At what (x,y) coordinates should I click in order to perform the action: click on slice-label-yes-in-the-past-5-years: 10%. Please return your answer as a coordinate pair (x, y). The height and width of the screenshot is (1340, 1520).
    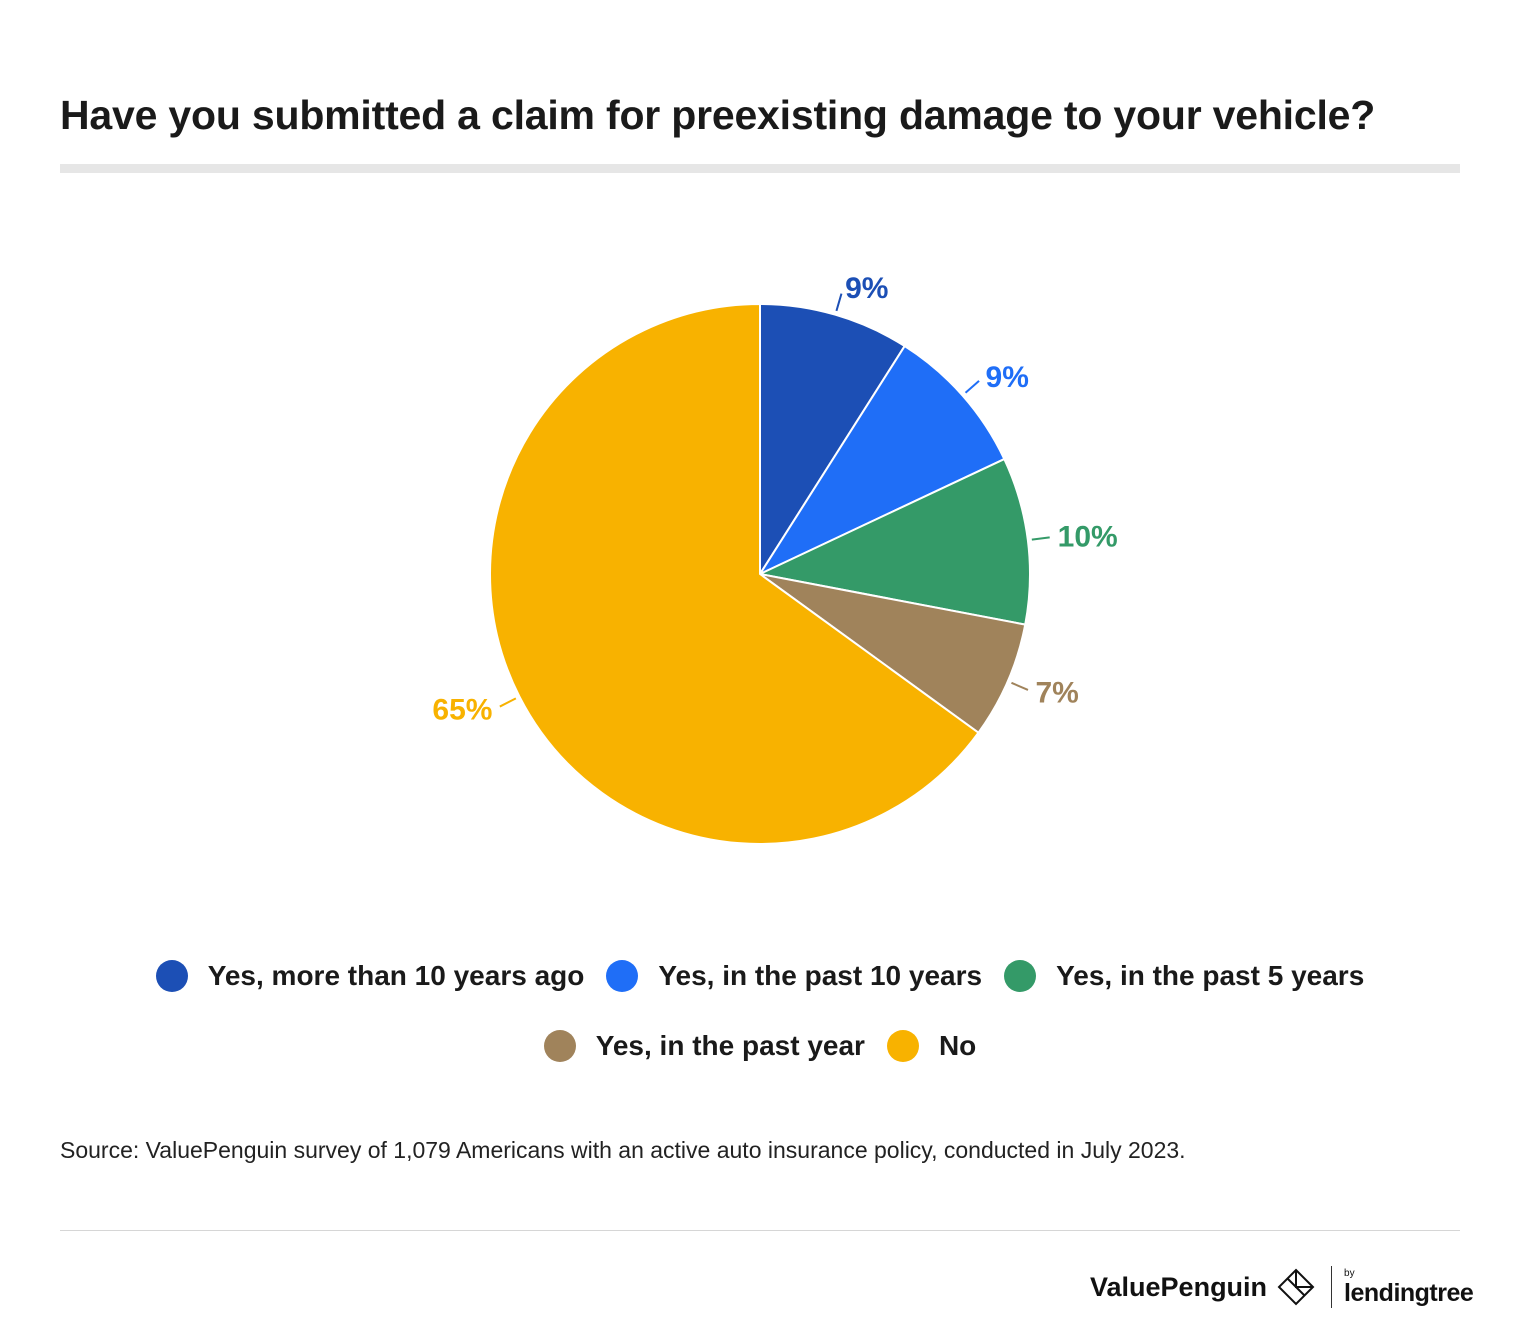
    Looking at the image, I should click on (1088, 537).